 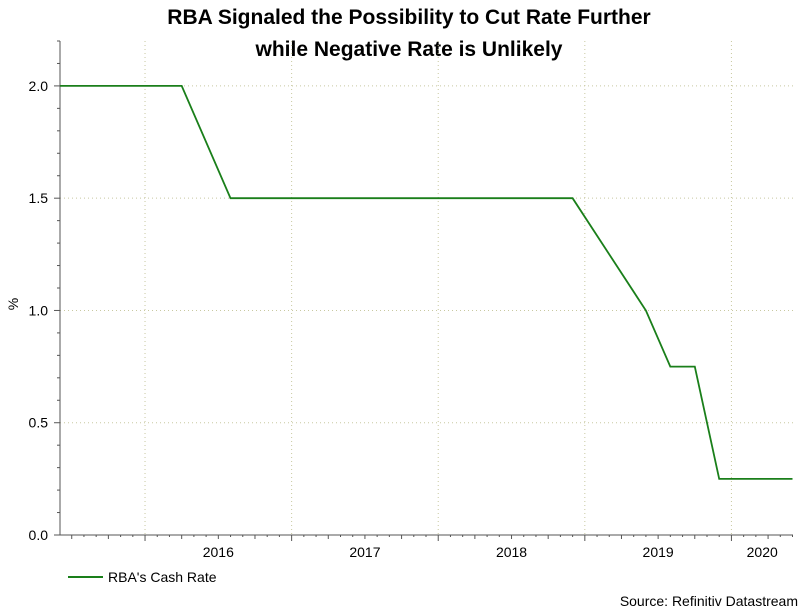 I want to click on y-axis-label: %, so click(x=13, y=304).